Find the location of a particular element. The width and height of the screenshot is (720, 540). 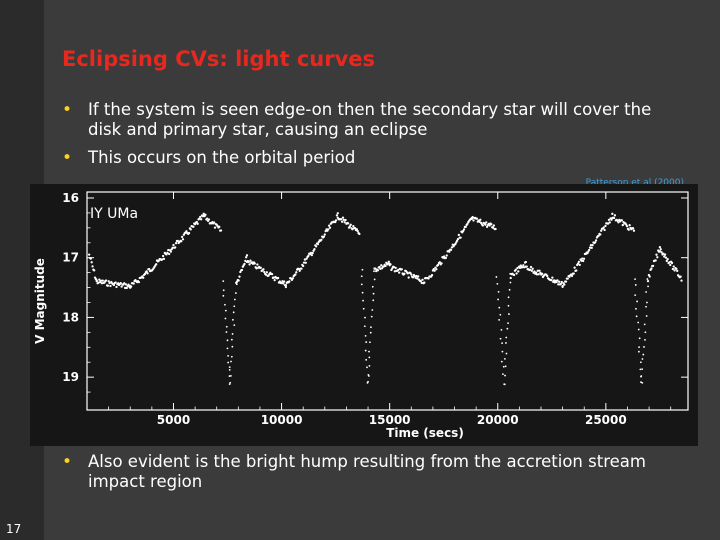

slide-number: 17 is located at coordinates (14, 529).